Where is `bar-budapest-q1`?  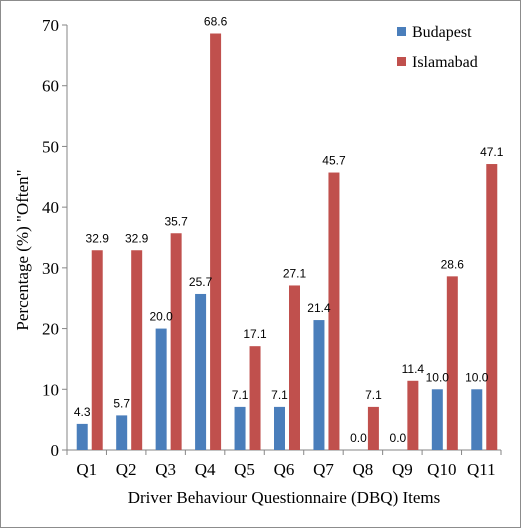 bar-budapest-q1 is located at coordinates (82, 436).